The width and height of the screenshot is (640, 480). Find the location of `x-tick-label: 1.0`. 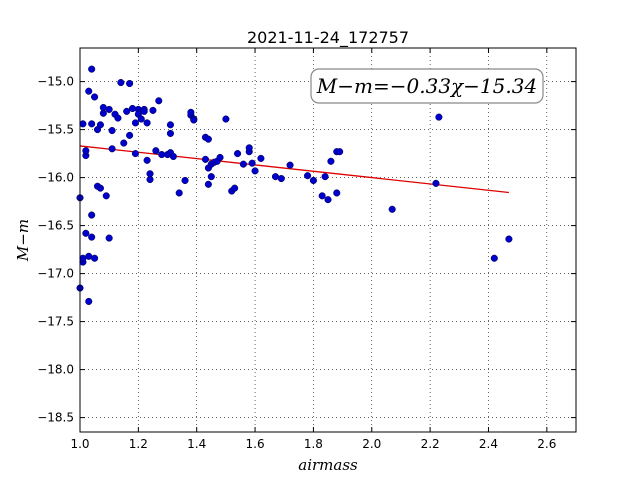

x-tick-label: 1.0 is located at coordinates (79, 444).